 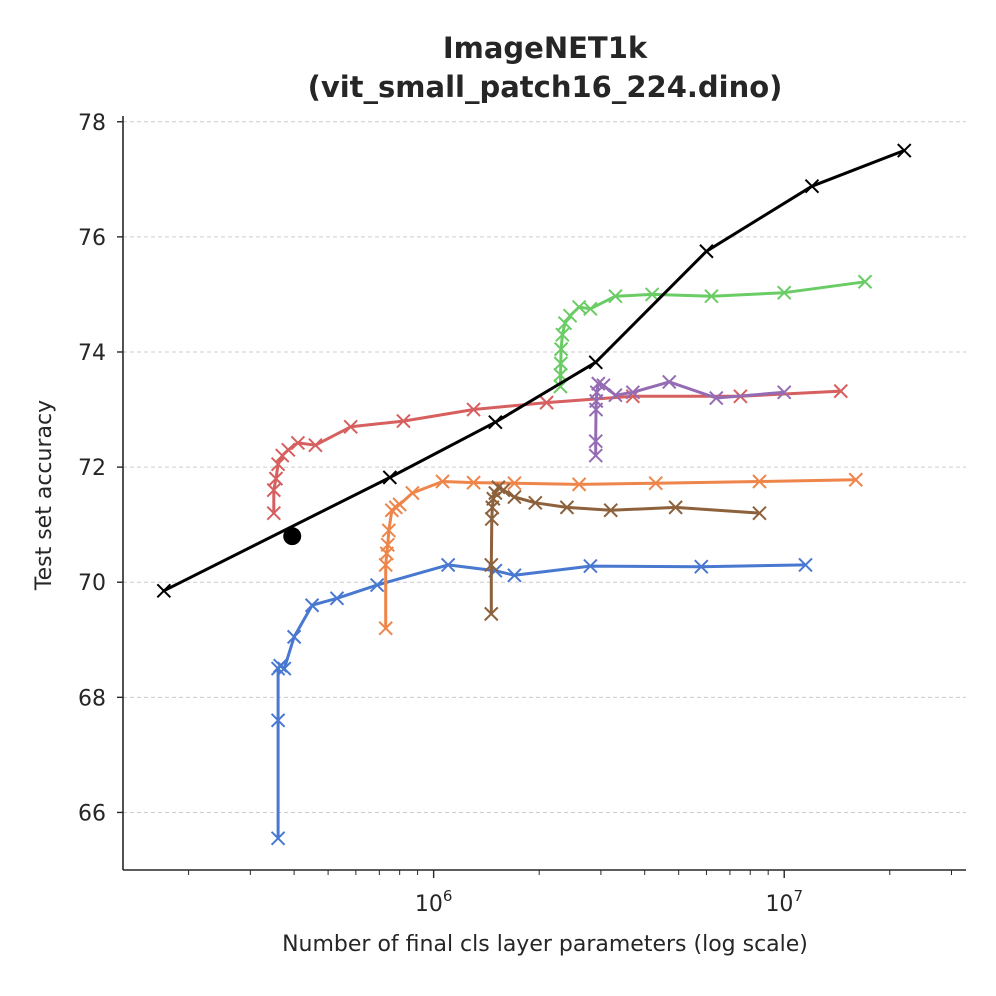 What do you see at coordinates (292, 536) in the screenshot?
I see `reference-point` at bounding box center [292, 536].